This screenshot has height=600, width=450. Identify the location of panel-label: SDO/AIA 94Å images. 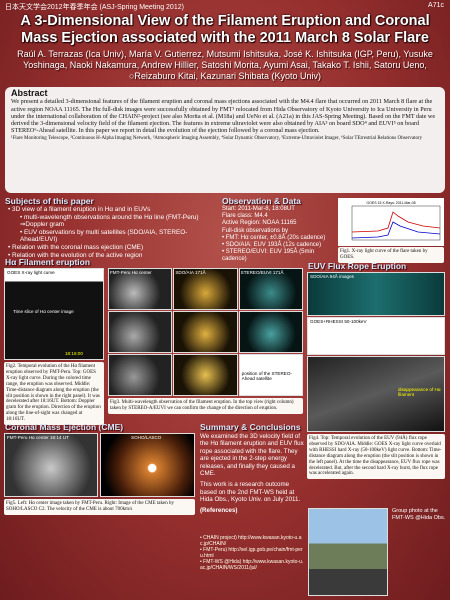
(332, 276).